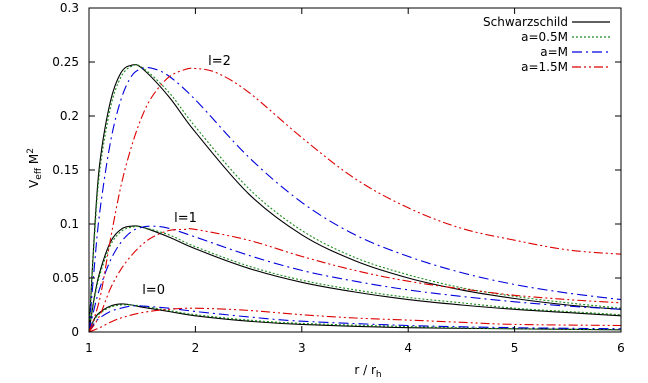 This screenshot has width=648, height=383. I want to click on y-tick-label: 0.05, so click(65, 278).